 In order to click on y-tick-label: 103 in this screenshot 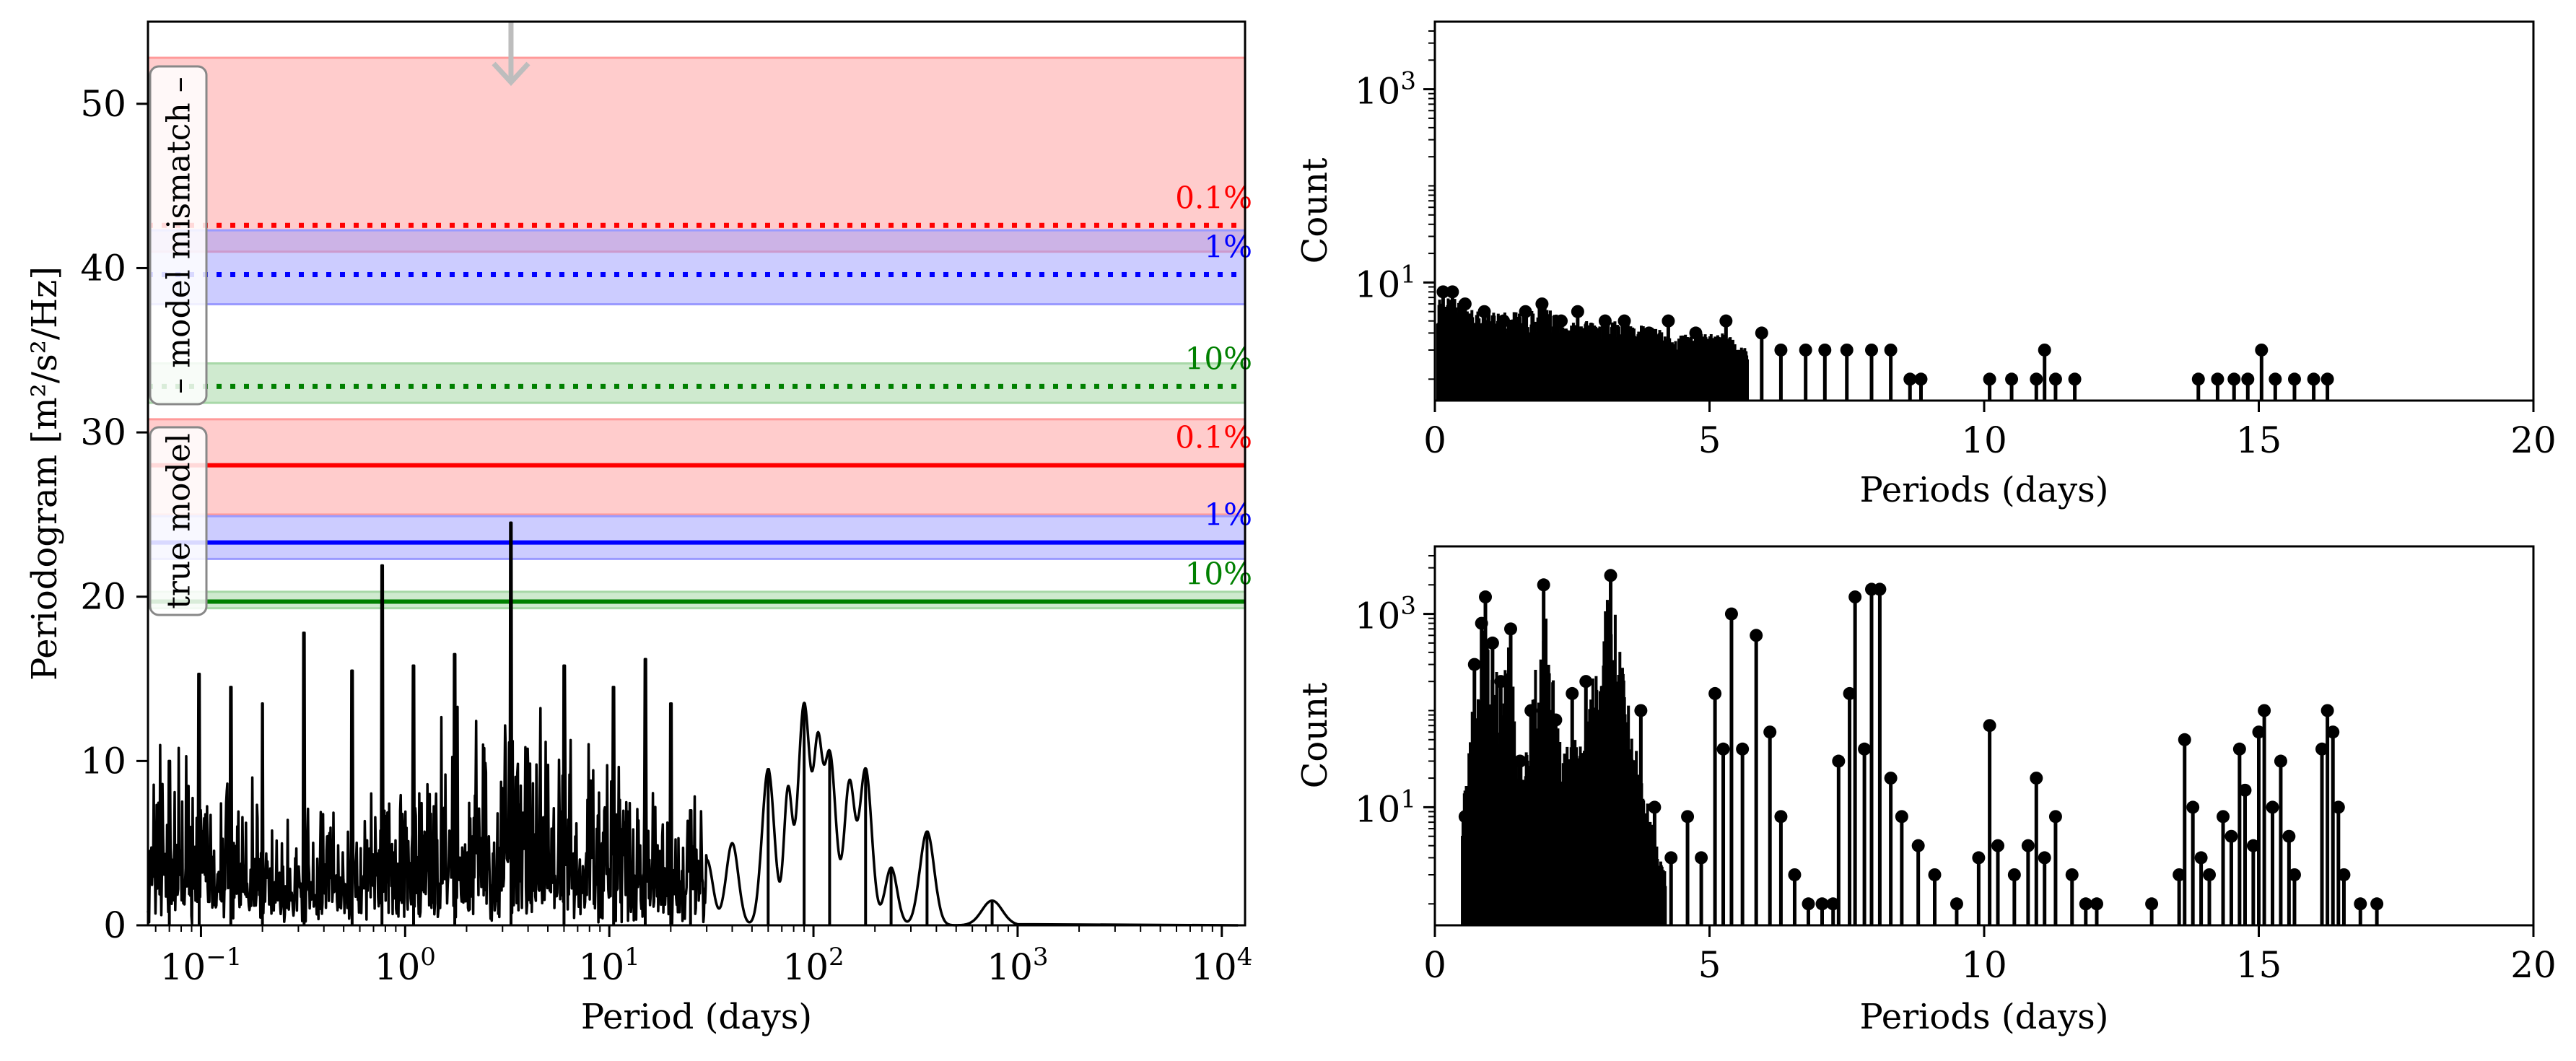, I will do `click(1385, 614)`.